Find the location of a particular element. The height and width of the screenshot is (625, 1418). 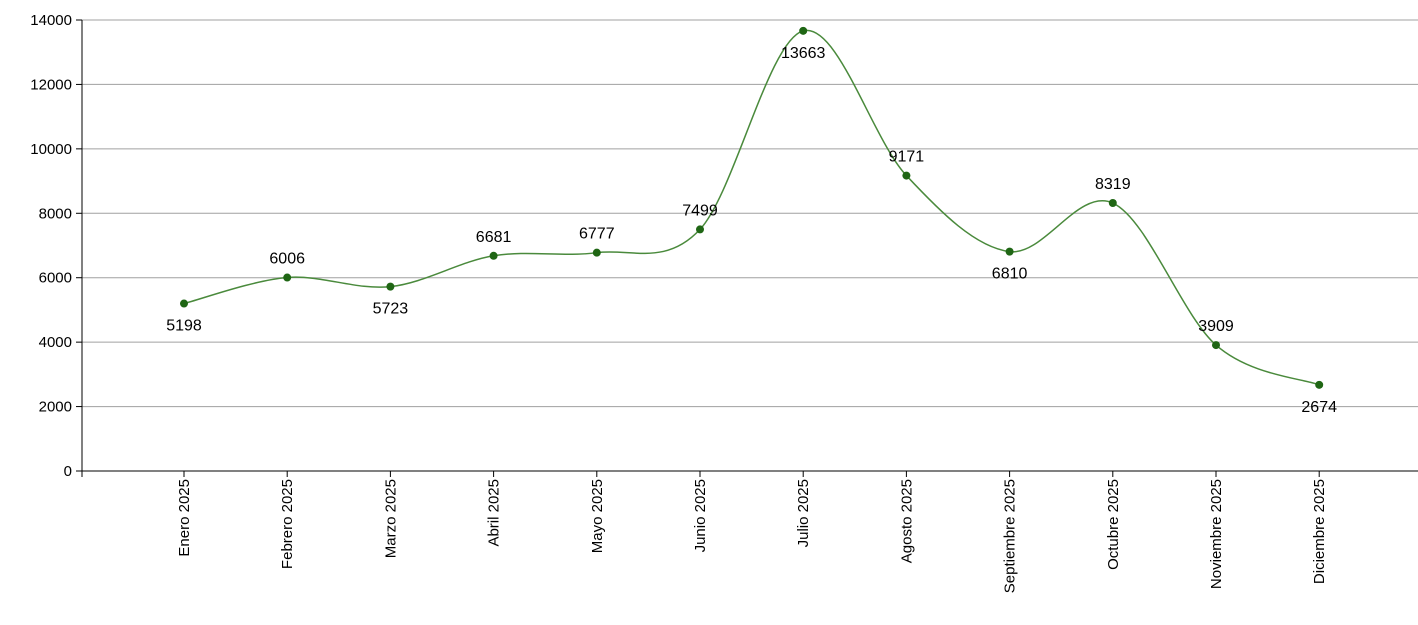

y-axis-ticks: 0 2000 4000 6000 8000 10000 12000 14000 is located at coordinates (56, 246).